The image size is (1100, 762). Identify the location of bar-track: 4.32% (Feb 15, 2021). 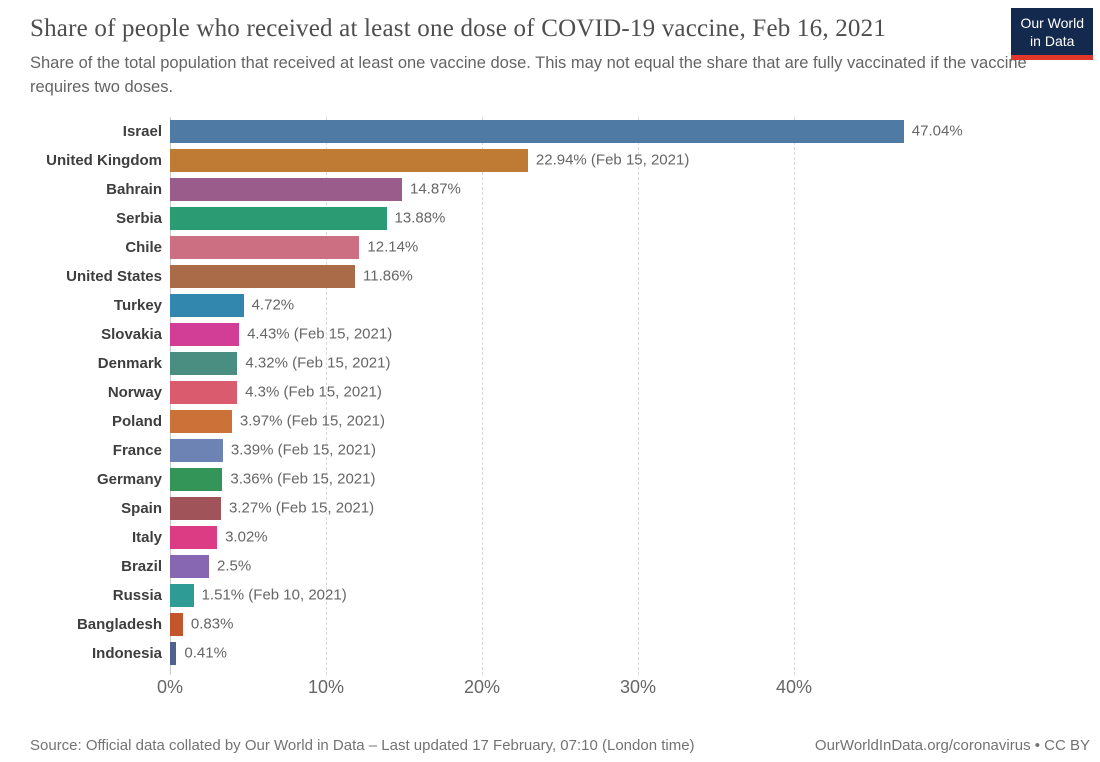
(635, 363).